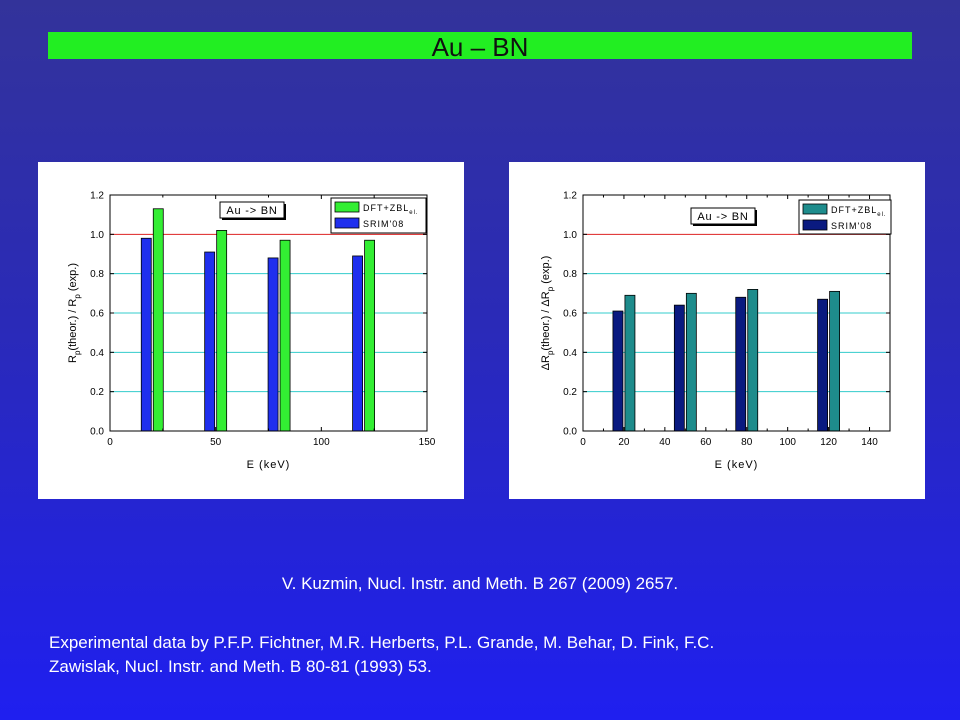 This screenshot has height=720, width=960. I want to click on x-tick-label: 150, so click(427, 442).